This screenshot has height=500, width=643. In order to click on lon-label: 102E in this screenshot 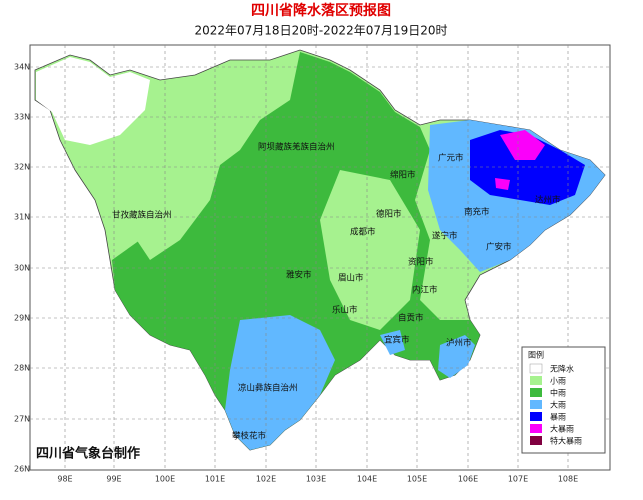, I will do `click(266, 479)`.